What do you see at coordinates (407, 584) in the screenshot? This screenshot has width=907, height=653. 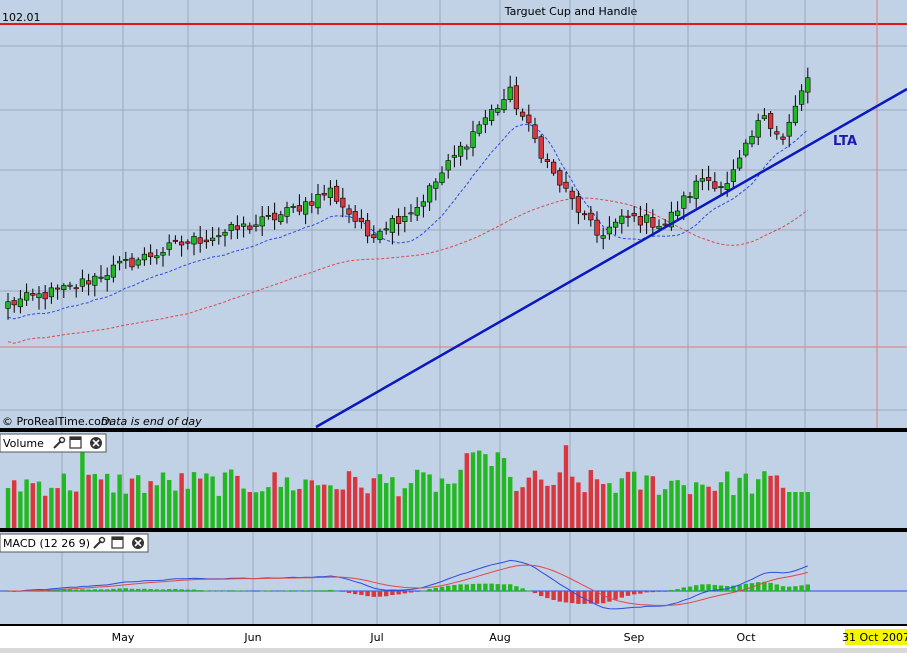 I see `macd-lines` at bounding box center [407, 584].